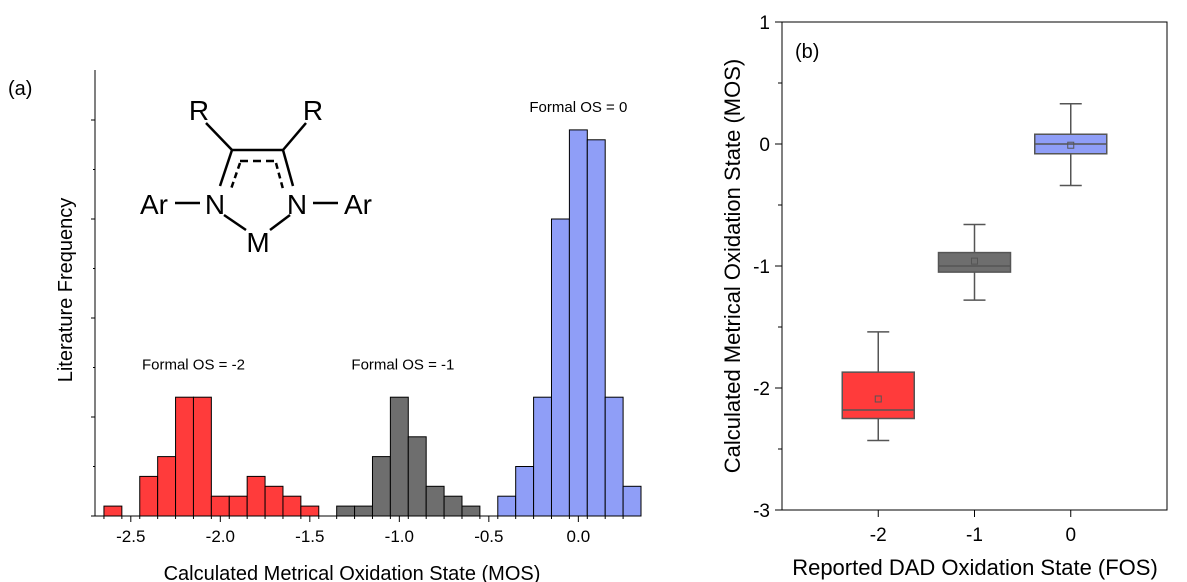  Describe the element at coordinates (807, 52) in the screenshot. I see `panel-b-label: (b)` at that location.